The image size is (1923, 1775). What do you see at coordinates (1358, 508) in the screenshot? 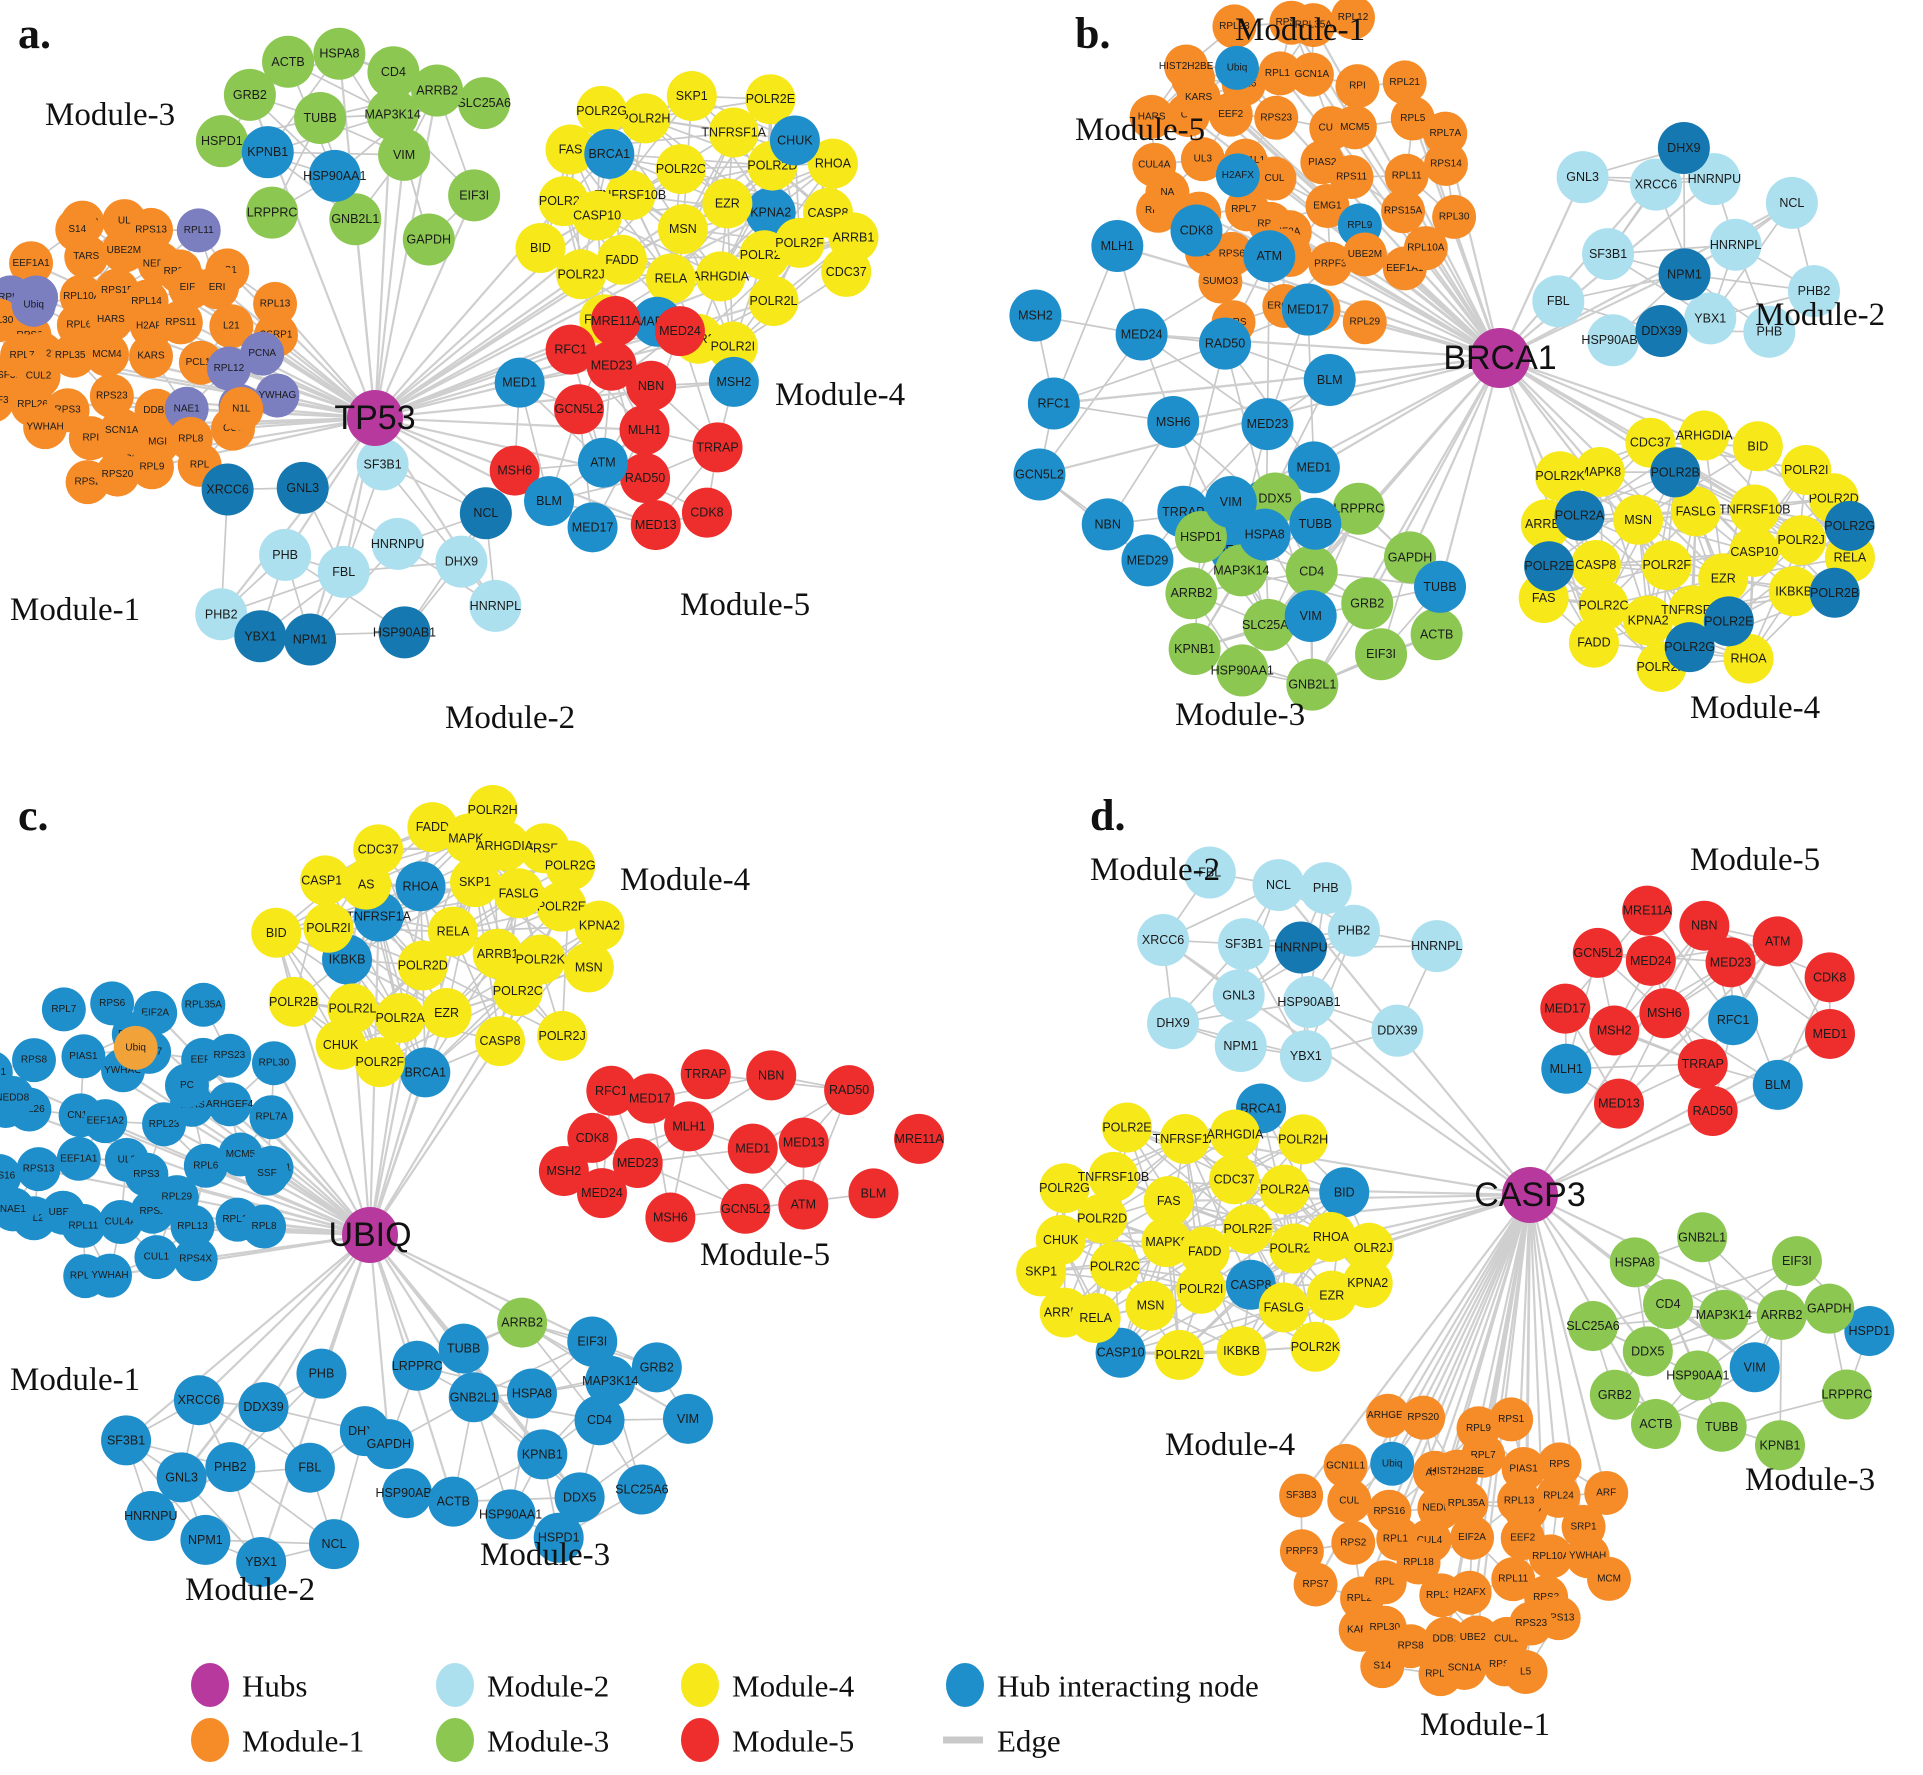
I see `network-node: LRPPRC` at bounding box center [1358, 508].